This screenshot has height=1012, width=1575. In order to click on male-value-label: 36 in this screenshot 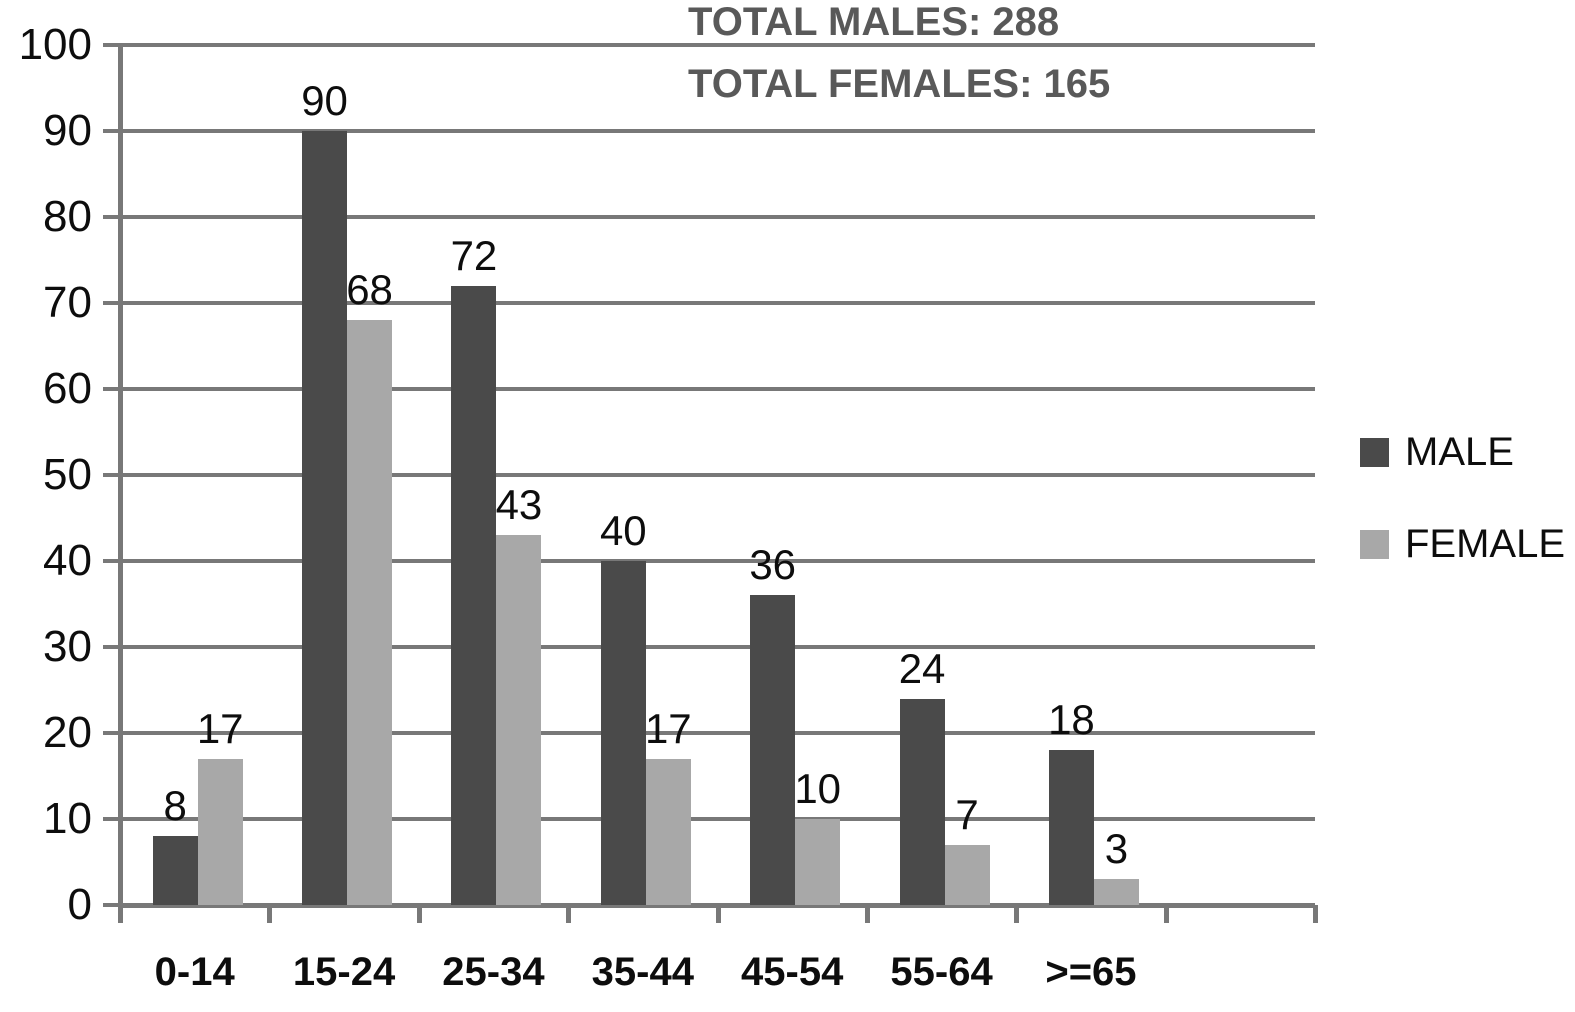, I will do `click(773, 565)`.